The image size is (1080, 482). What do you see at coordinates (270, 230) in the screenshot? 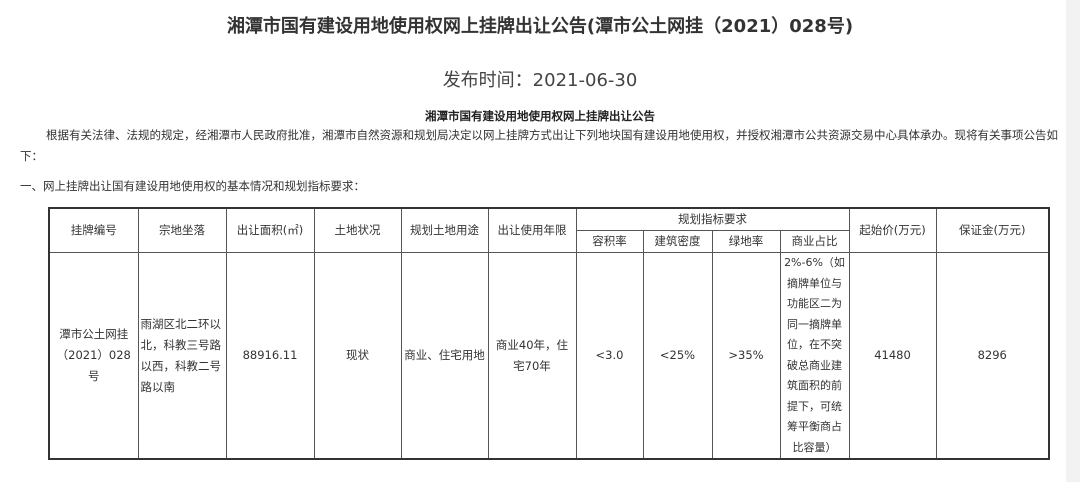
I see `header-area: 出让面积(㎡)` at bounding box center [270, 230].